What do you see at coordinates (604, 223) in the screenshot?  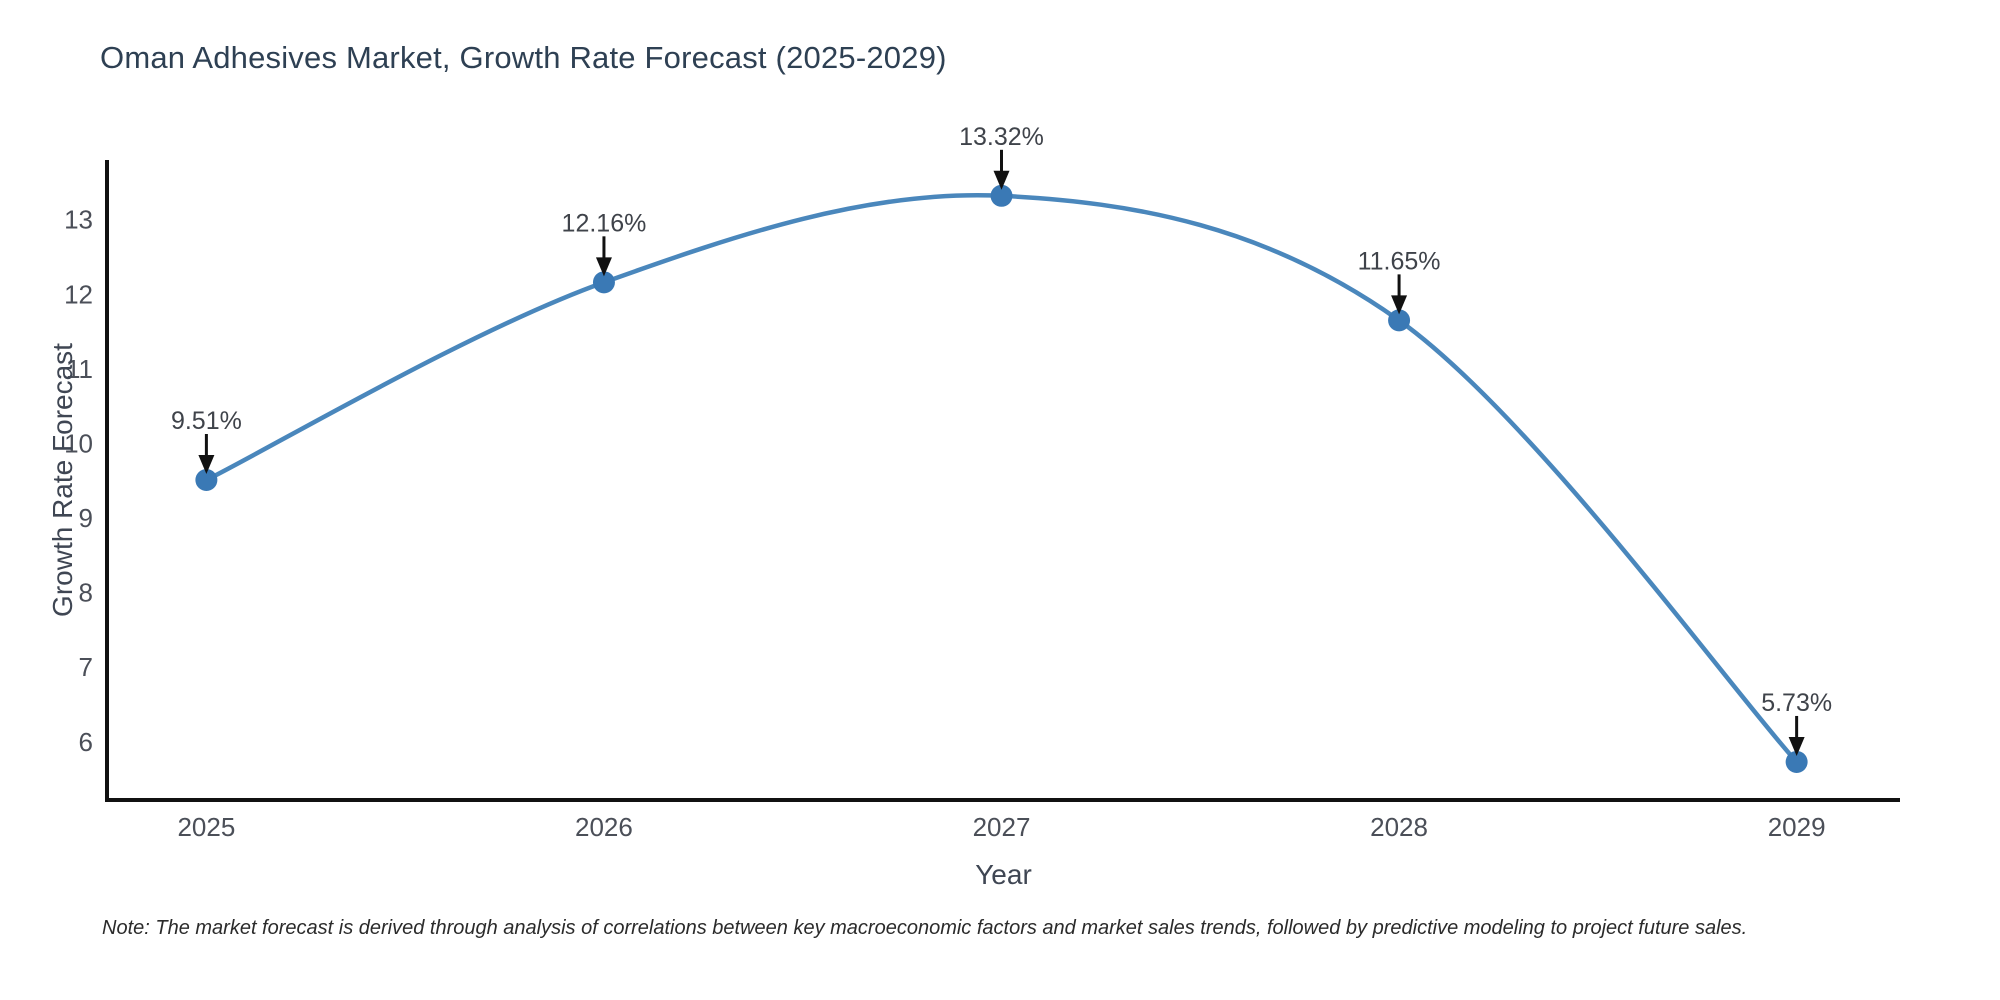 I see `data-point-label: 12.16%` at bounding box center [604, 223].